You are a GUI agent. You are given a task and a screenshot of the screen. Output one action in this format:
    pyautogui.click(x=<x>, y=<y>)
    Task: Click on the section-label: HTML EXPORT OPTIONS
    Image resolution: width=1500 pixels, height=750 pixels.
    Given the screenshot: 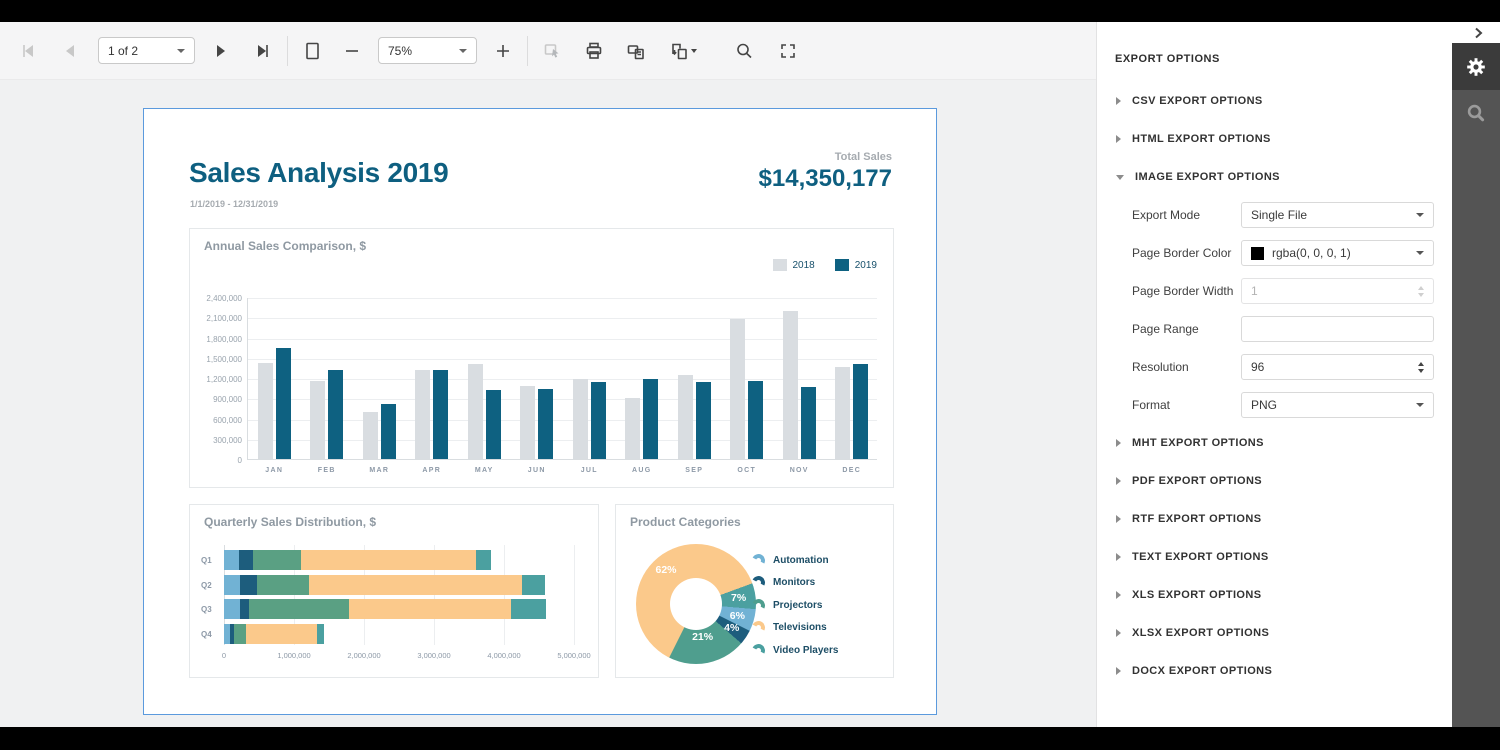 What is the action you would take?
    pyautogui.click(x=1201, y=139)
    